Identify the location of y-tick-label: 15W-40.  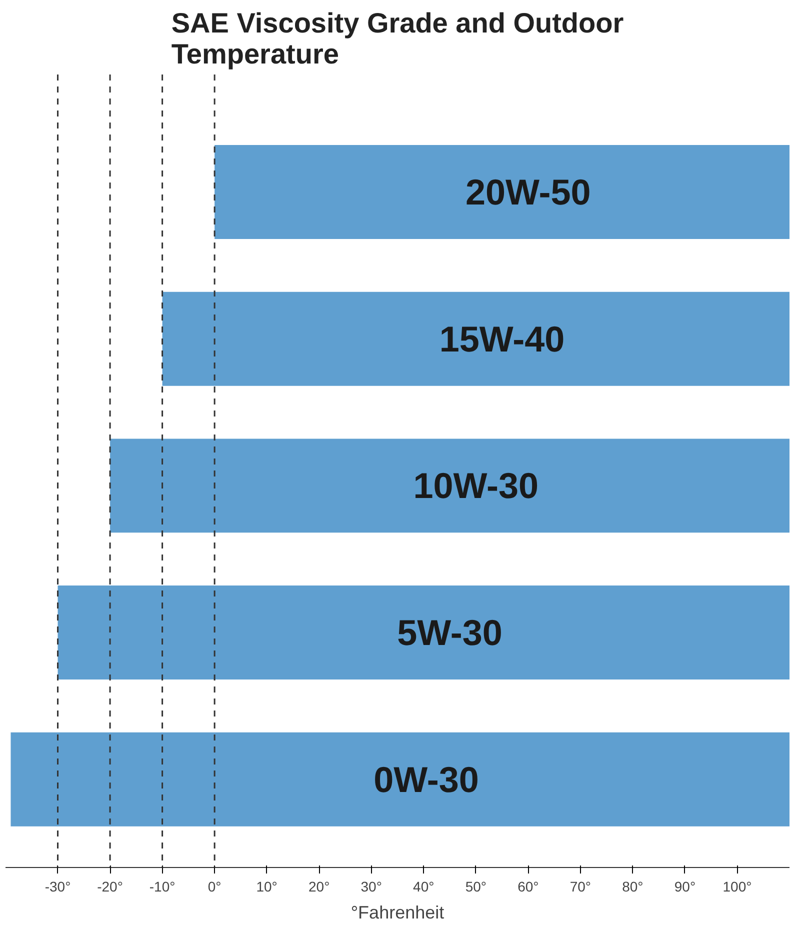
(502, 339).